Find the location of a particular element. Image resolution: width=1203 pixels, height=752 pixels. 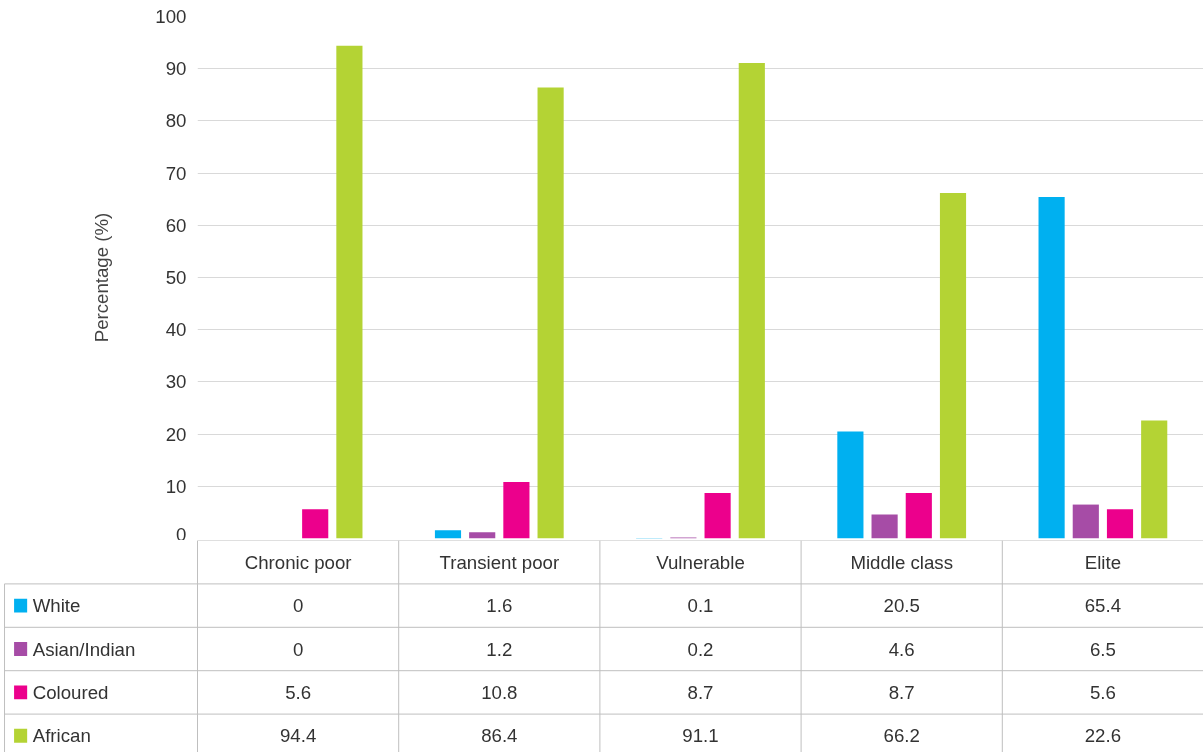

x-tick-label: Elite is located at coordinates (1103, 562).